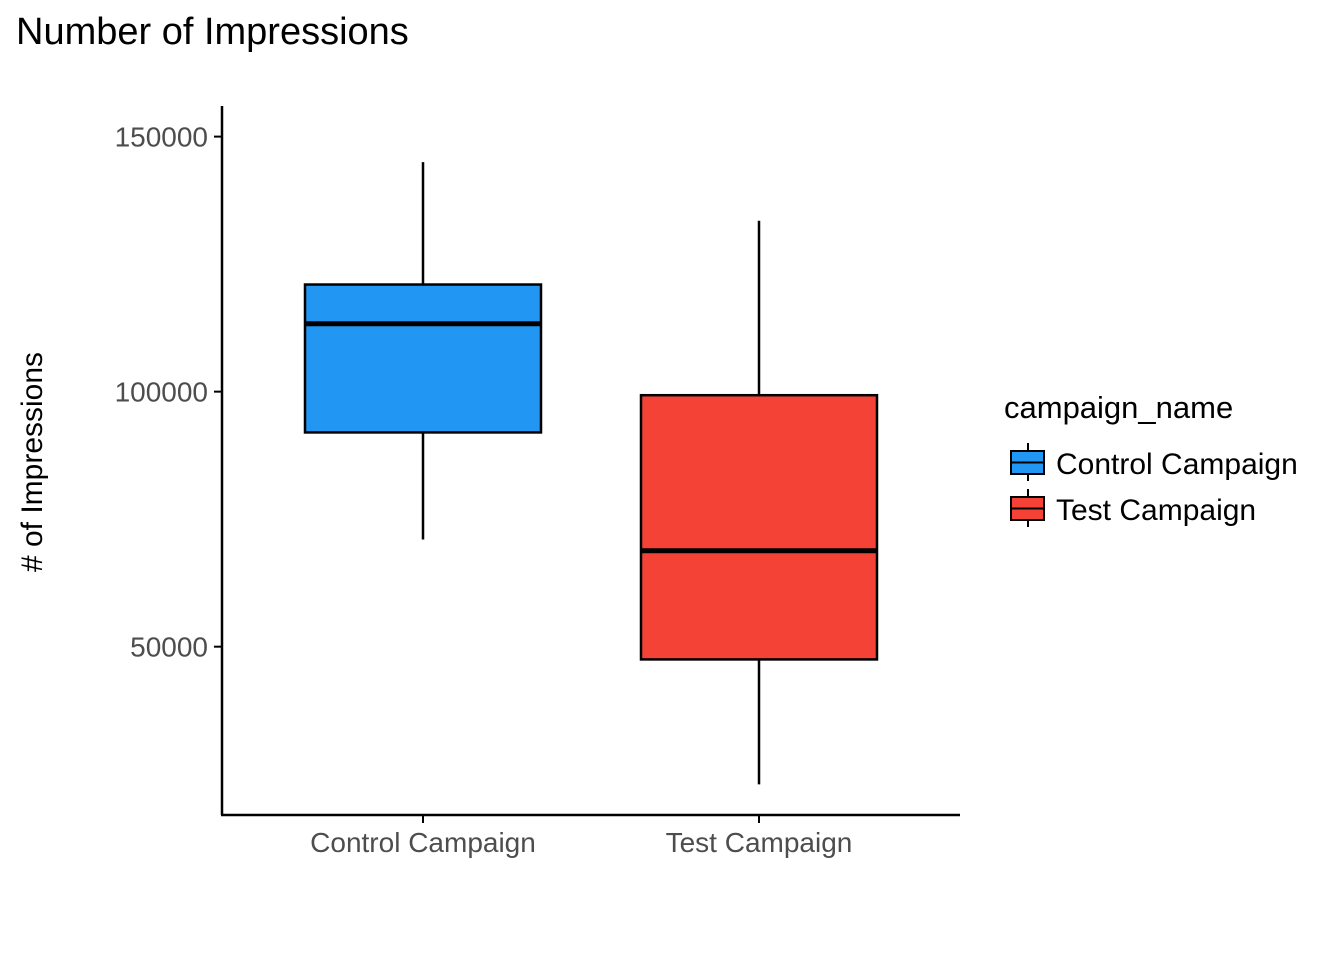  I want to click on x-tick-label: Control Campaign, so click(423, 842).